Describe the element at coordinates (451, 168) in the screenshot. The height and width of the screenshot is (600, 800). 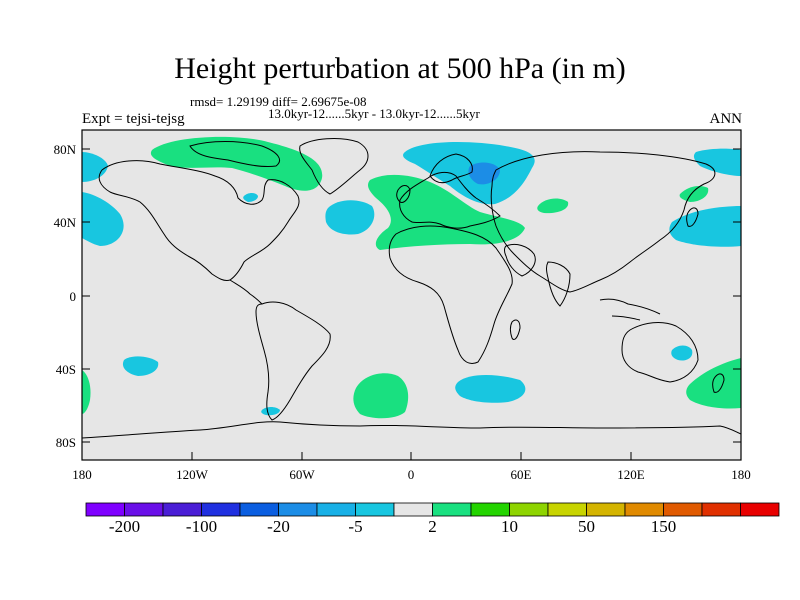
I see `coastline-scandinavia` at that location.